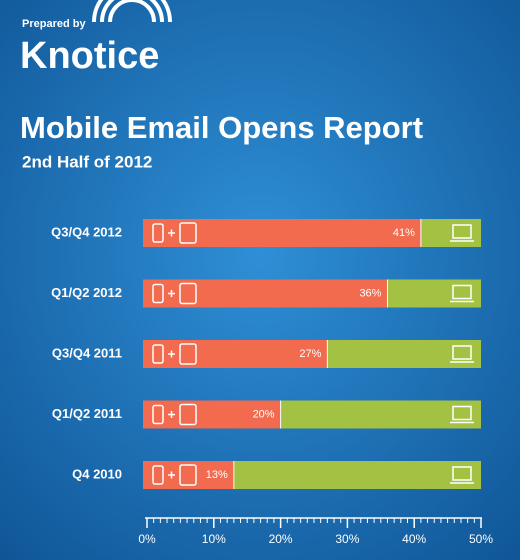 This screenshot has width=520, height=560. Describe the element at coordinates (404, 233) in the screenshot. I see `value-label: 41%` at that location.